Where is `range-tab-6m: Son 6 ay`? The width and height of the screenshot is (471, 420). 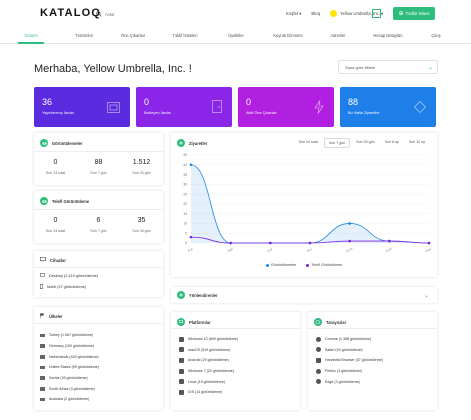 range-tab-6m: Son 6 ay is located at coordinates (391, 142).